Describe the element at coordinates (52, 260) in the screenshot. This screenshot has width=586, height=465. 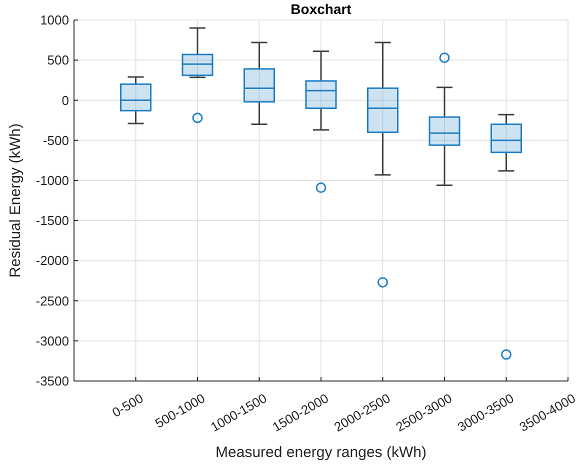
I see `y-tick-label: -2000` at that location.